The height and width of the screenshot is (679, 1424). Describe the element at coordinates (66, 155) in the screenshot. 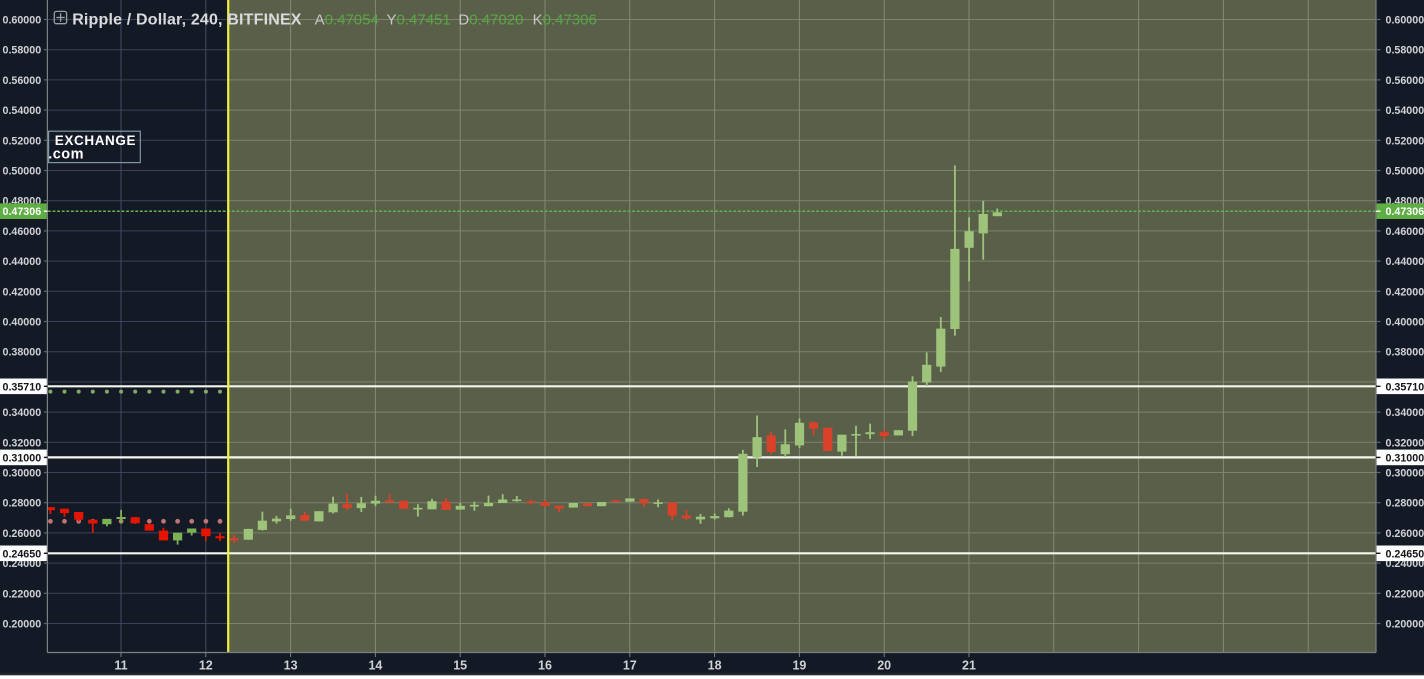

I see `svg-text: .com` at that location.